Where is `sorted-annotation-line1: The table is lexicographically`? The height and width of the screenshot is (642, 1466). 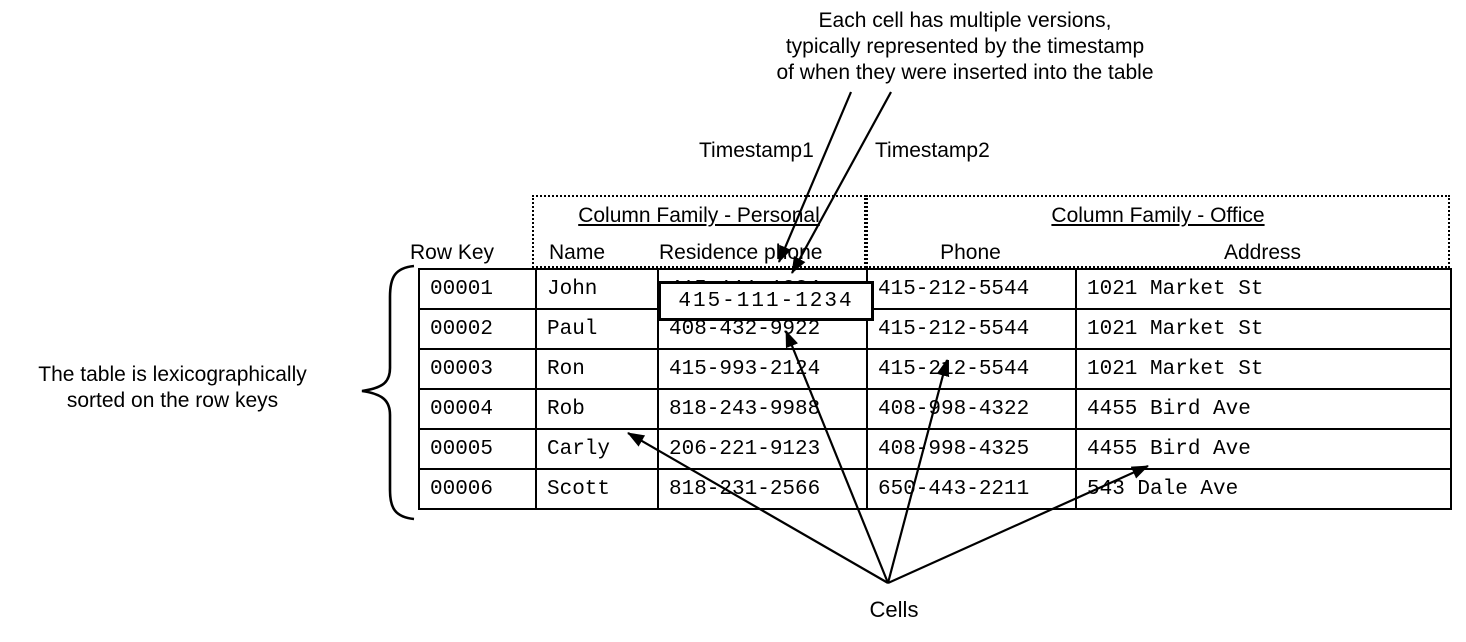
sorted-annotation-line1: The table is lexicographically is located at coordinates (172, 374).